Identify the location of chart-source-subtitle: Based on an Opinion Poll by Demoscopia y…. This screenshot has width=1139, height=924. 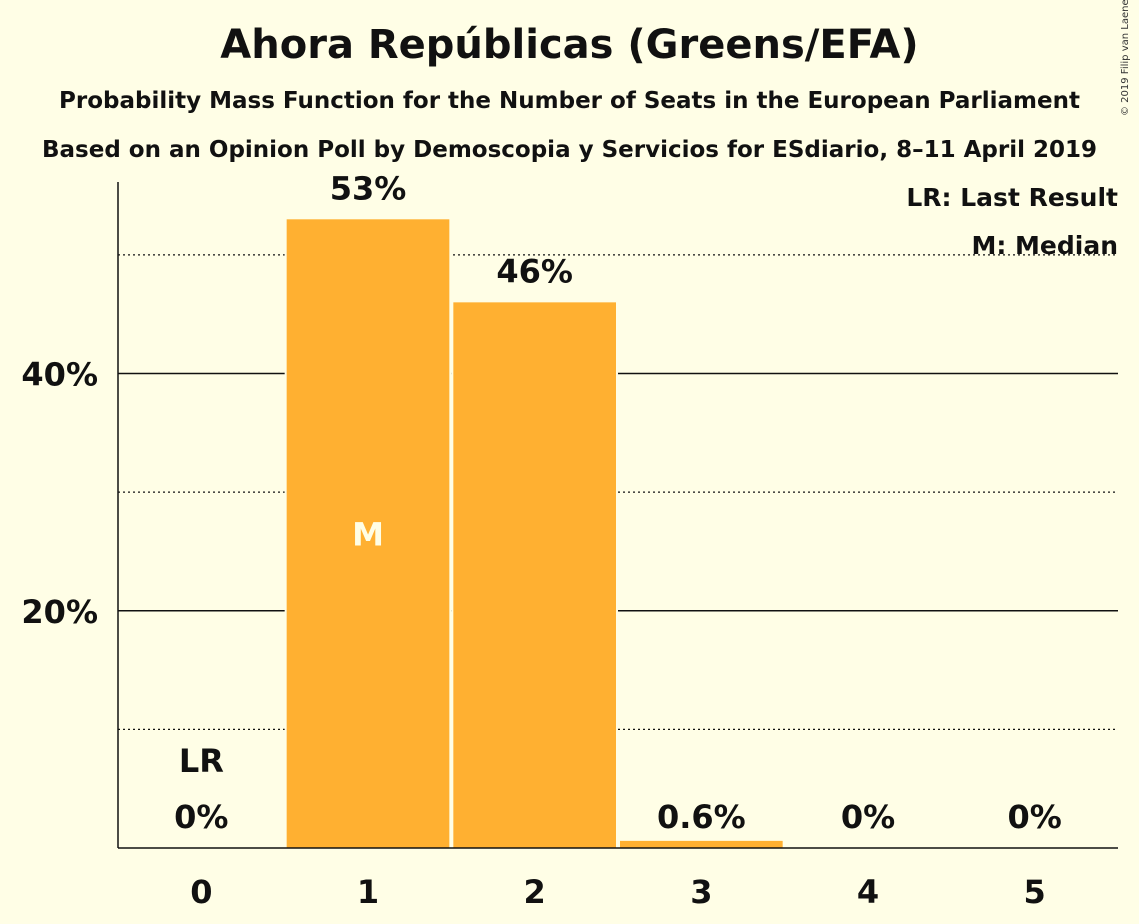
(569, 150).